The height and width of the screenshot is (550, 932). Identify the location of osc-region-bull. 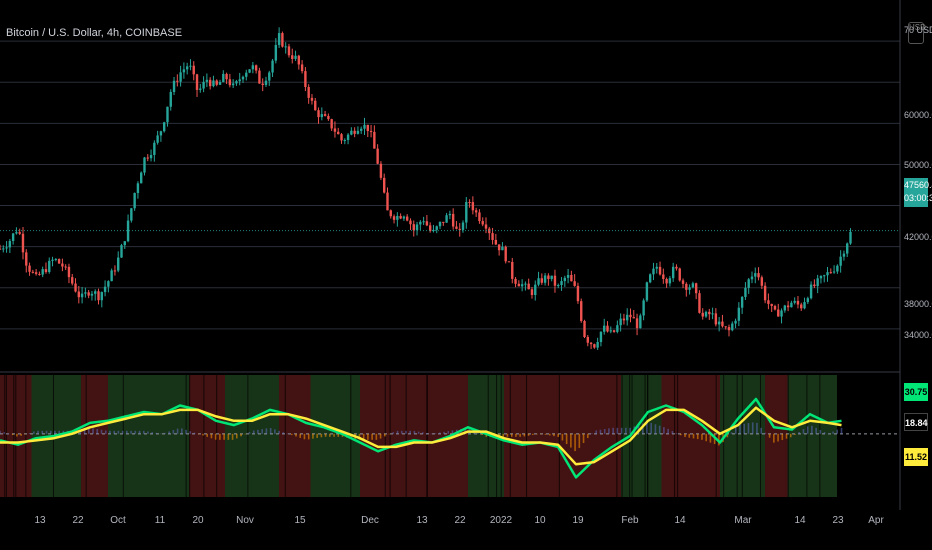
(812, 436).